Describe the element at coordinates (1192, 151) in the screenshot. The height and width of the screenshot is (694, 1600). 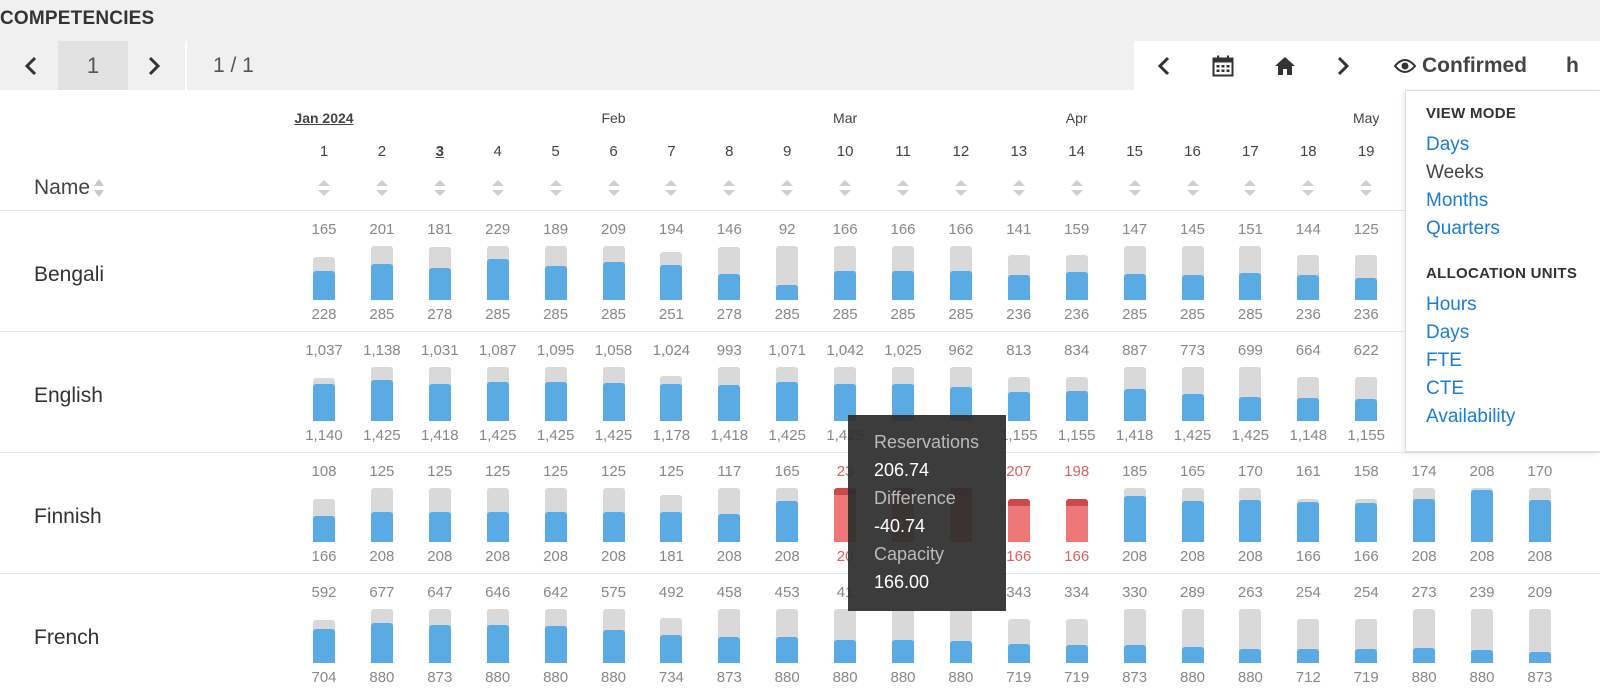
I see `column-header: 16` at that location.